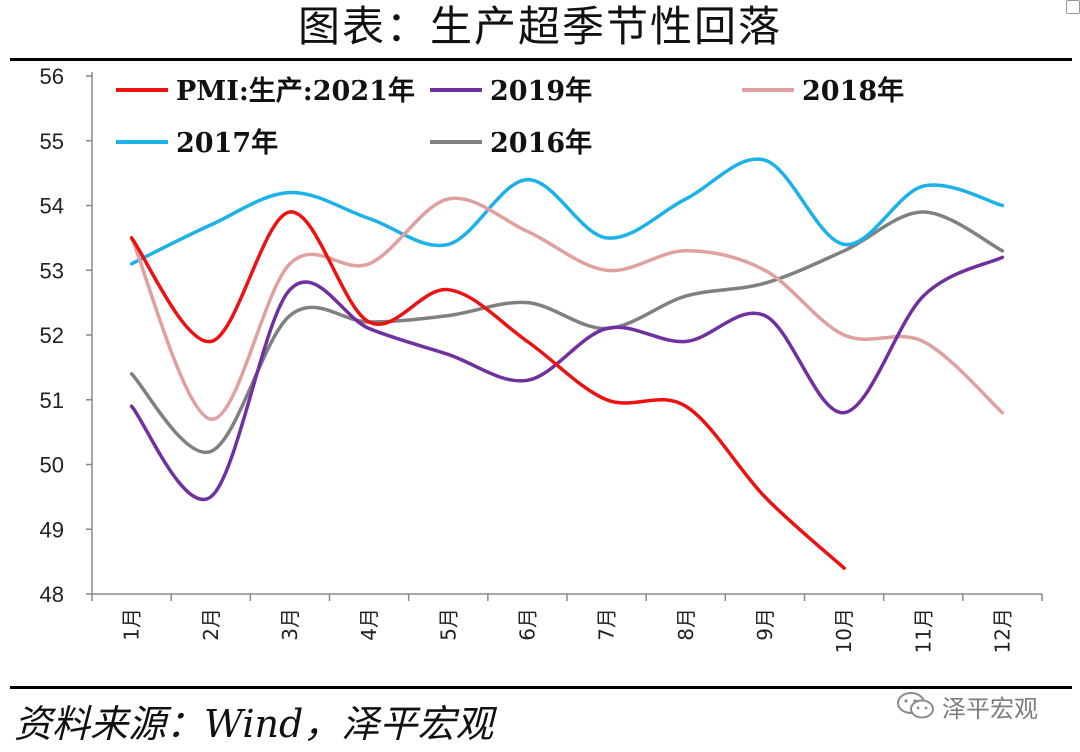  I want to click on x-tick-label: 3月, so click(290, 624).